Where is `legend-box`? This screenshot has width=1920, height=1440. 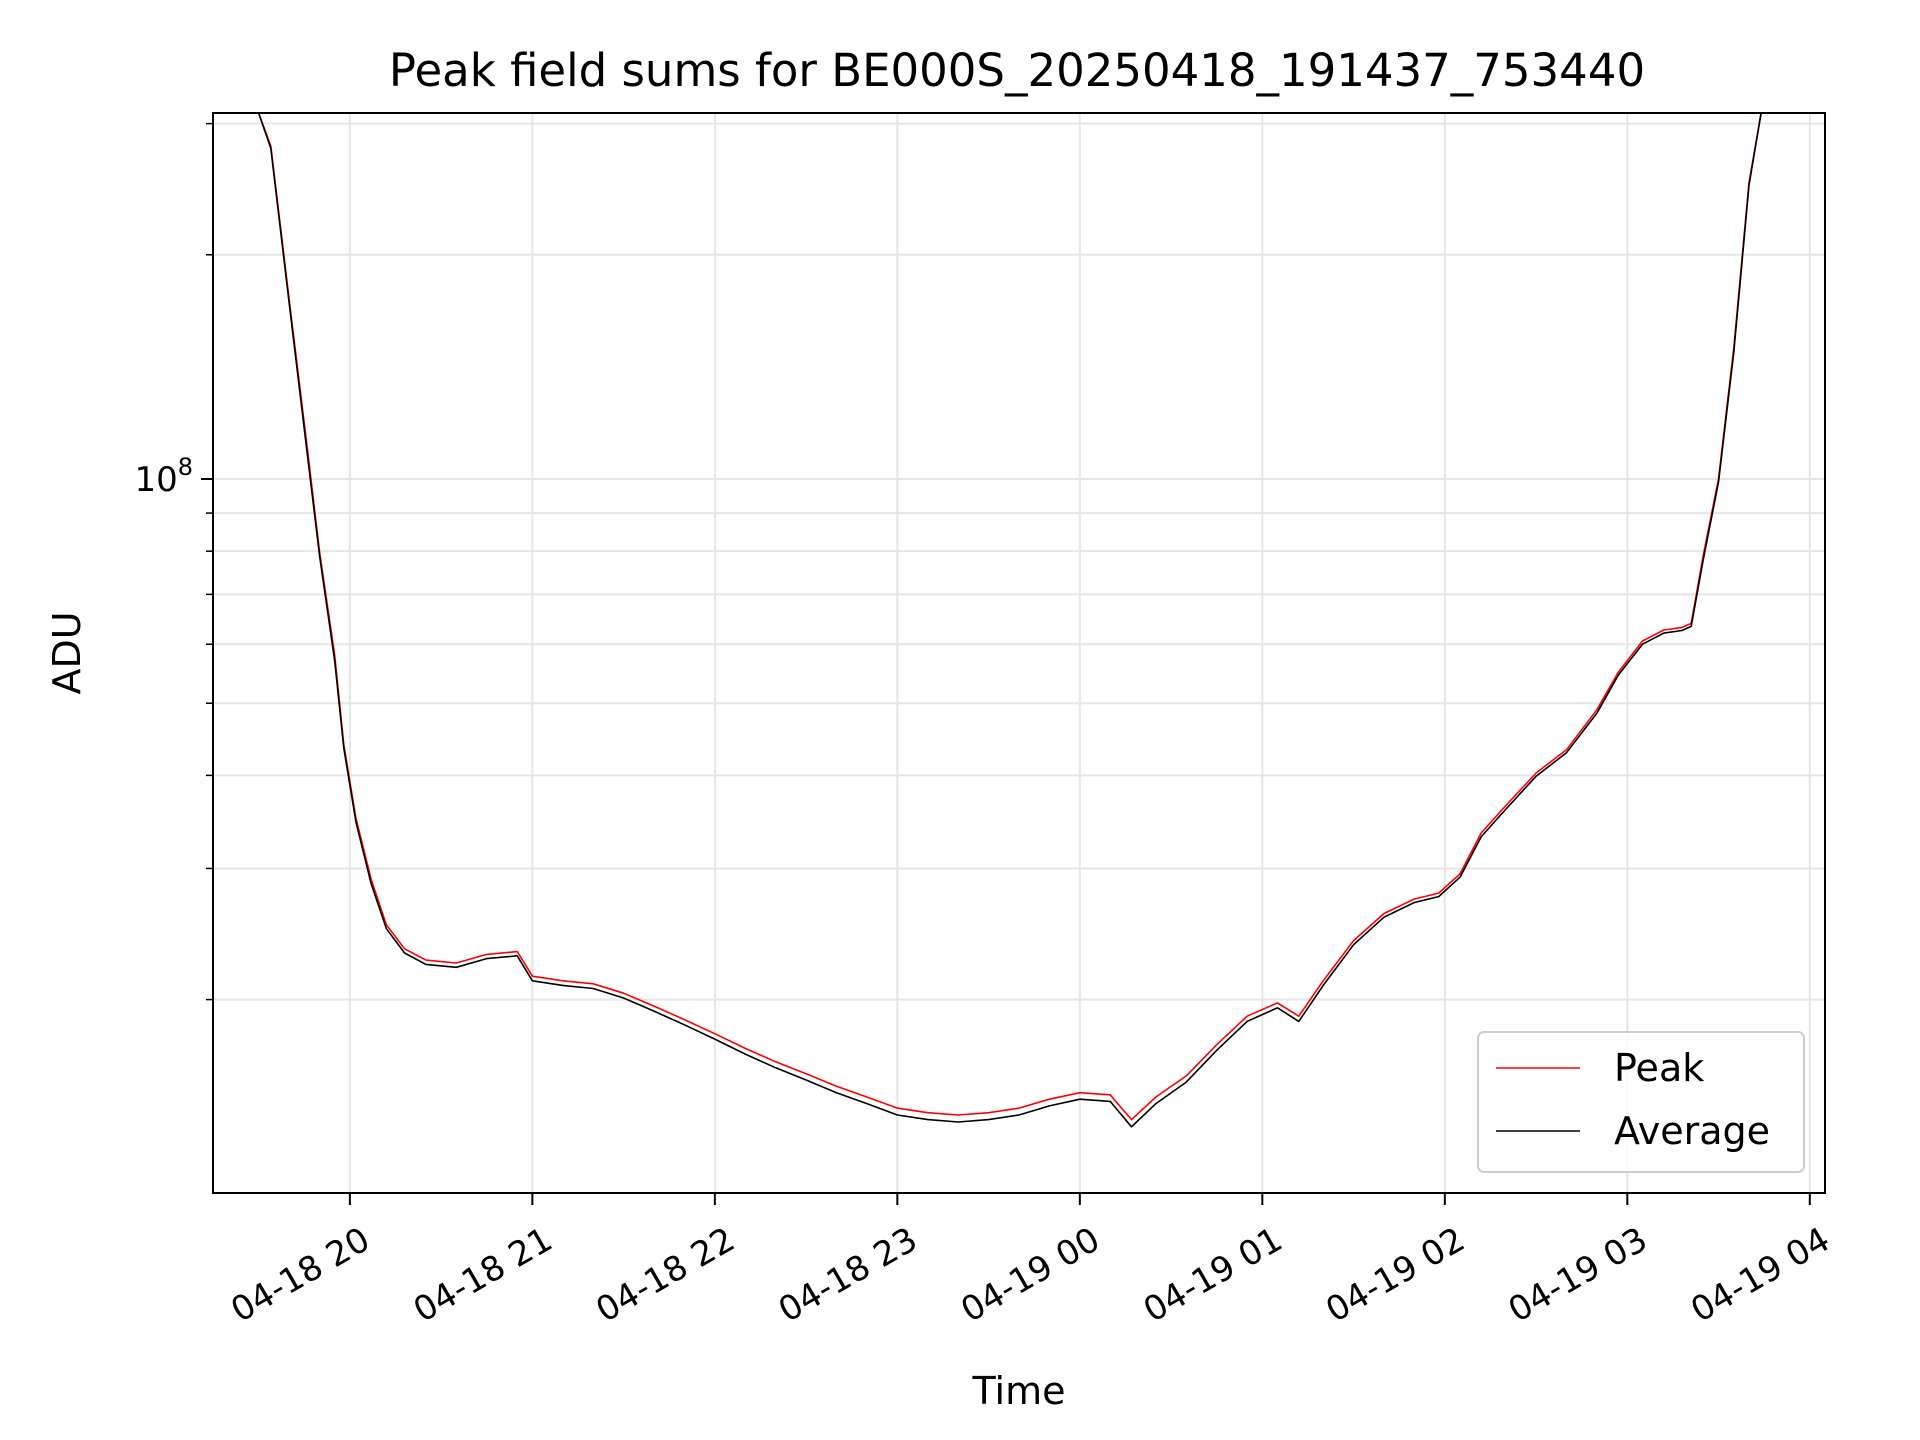
legend-box is located at coordinates (1641, 1102).